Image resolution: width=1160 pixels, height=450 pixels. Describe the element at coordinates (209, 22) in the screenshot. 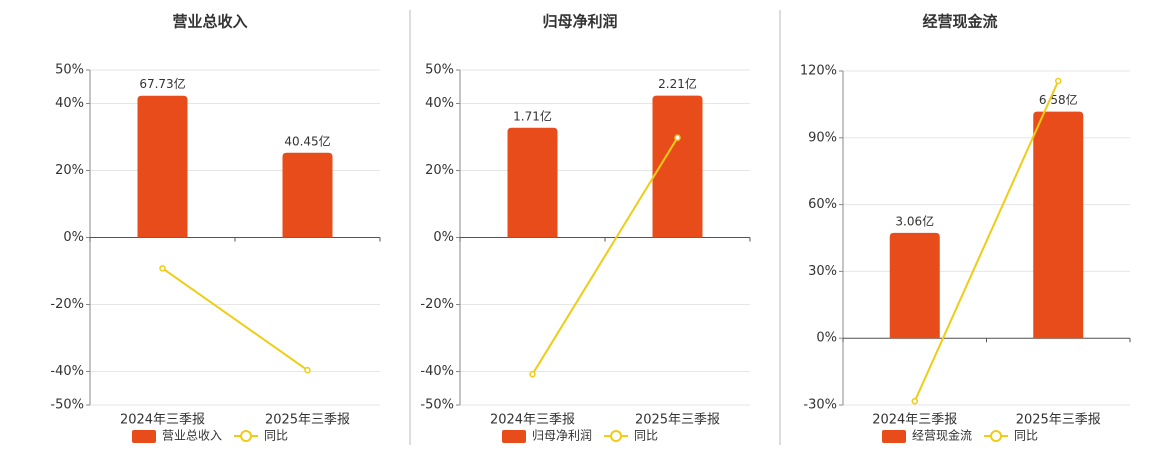

I see `chart-title: 营业总收入` at that location.